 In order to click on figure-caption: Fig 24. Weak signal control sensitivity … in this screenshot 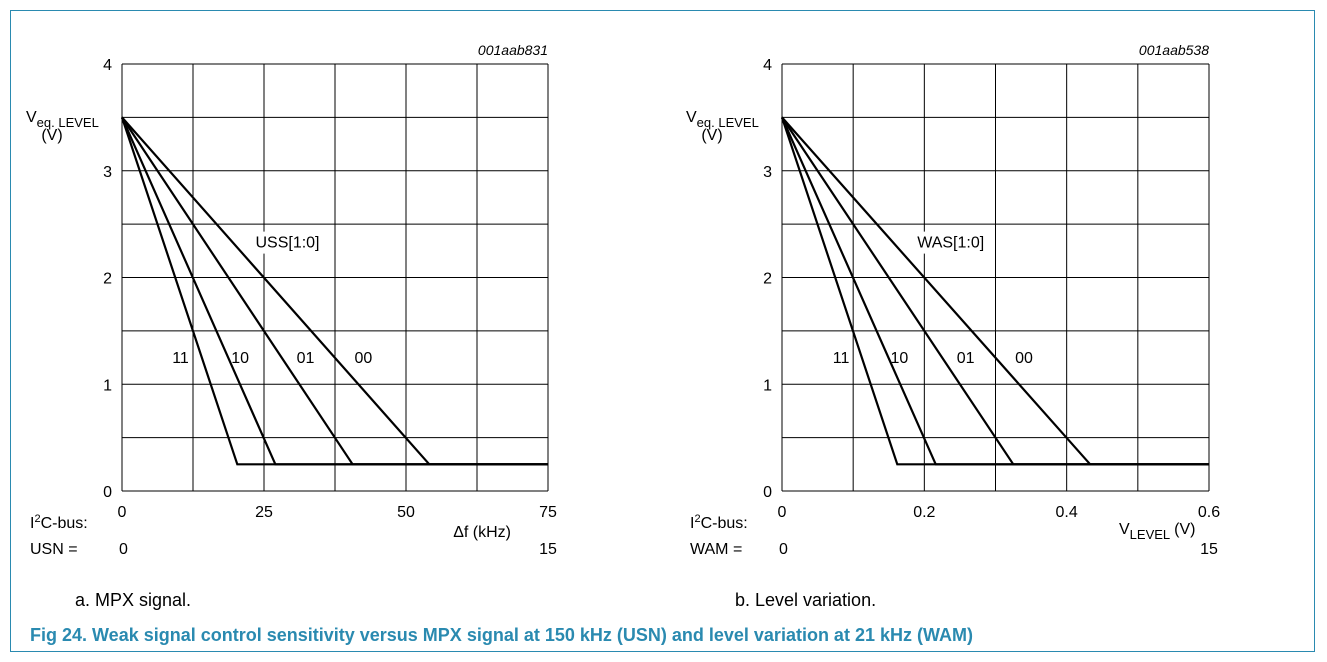, I will do `click(501, 635)`.